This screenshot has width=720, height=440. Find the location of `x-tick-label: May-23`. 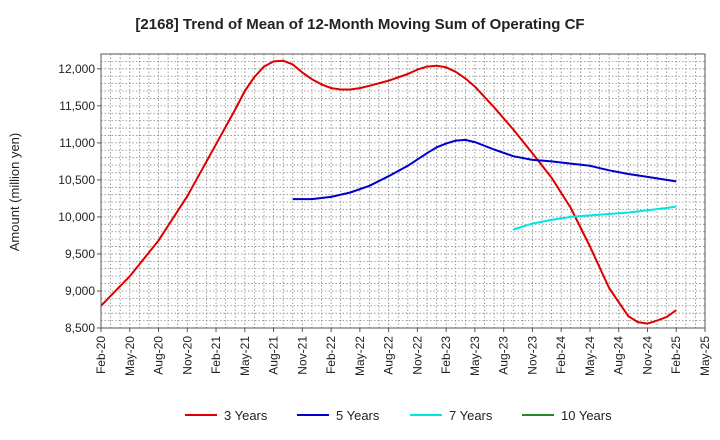

x-tick-label: May-23 is located at coordinates (475, 356).